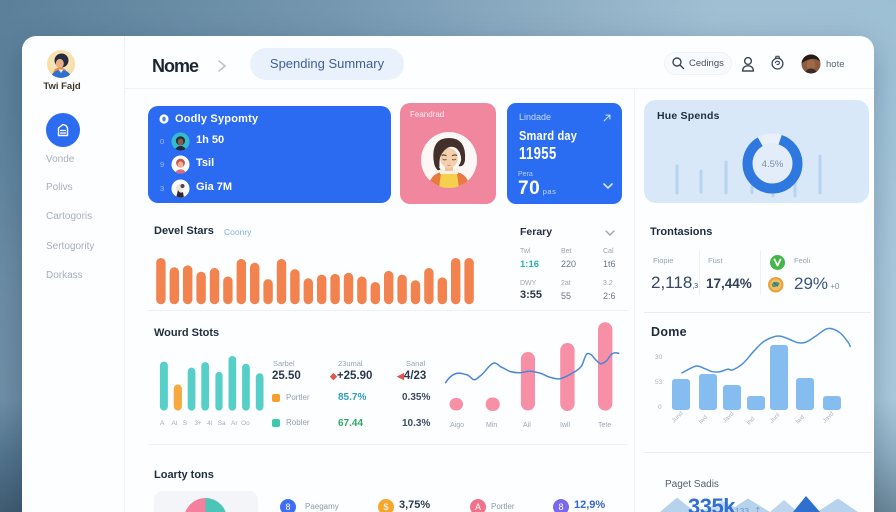 The height and width of the screenshot is (512, 896). I want to click on svg-text: 53, so click(659, 382).